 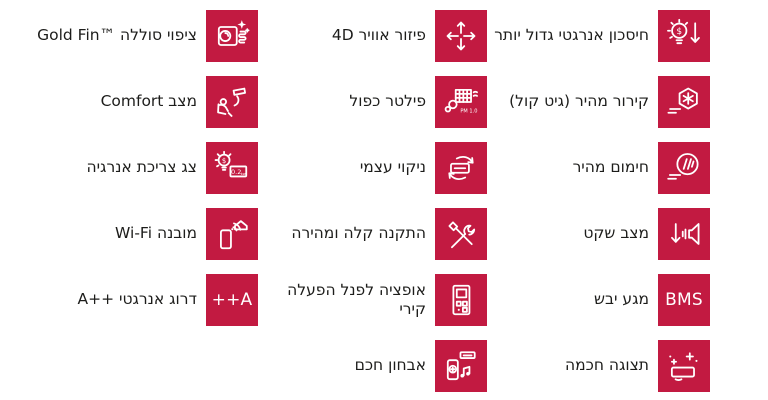 I want to click on jet-cool-snowflake-icon, so click(x=684, y=102).